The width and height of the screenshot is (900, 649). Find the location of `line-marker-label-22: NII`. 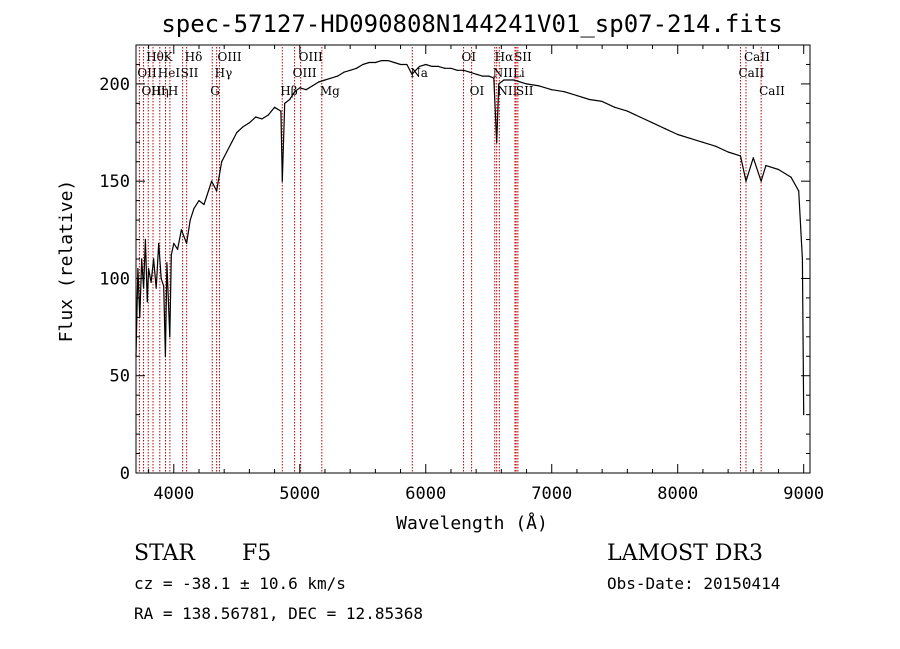

line-marker-label-22: NII is located at coordinates (507, 91).